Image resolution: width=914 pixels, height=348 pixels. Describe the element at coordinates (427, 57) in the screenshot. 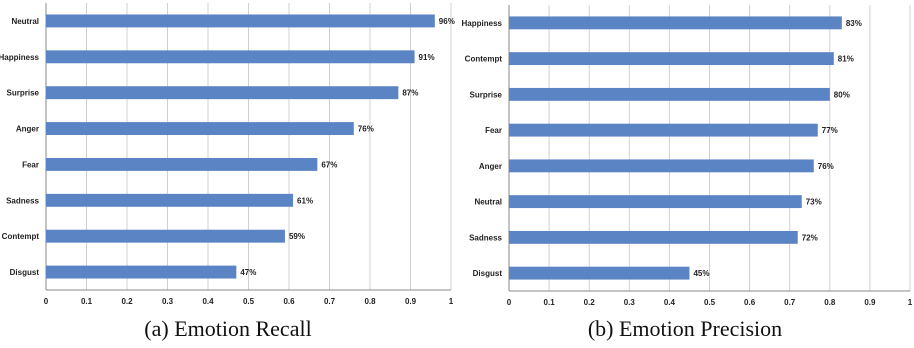

I see `data-label: 91%` at that location.